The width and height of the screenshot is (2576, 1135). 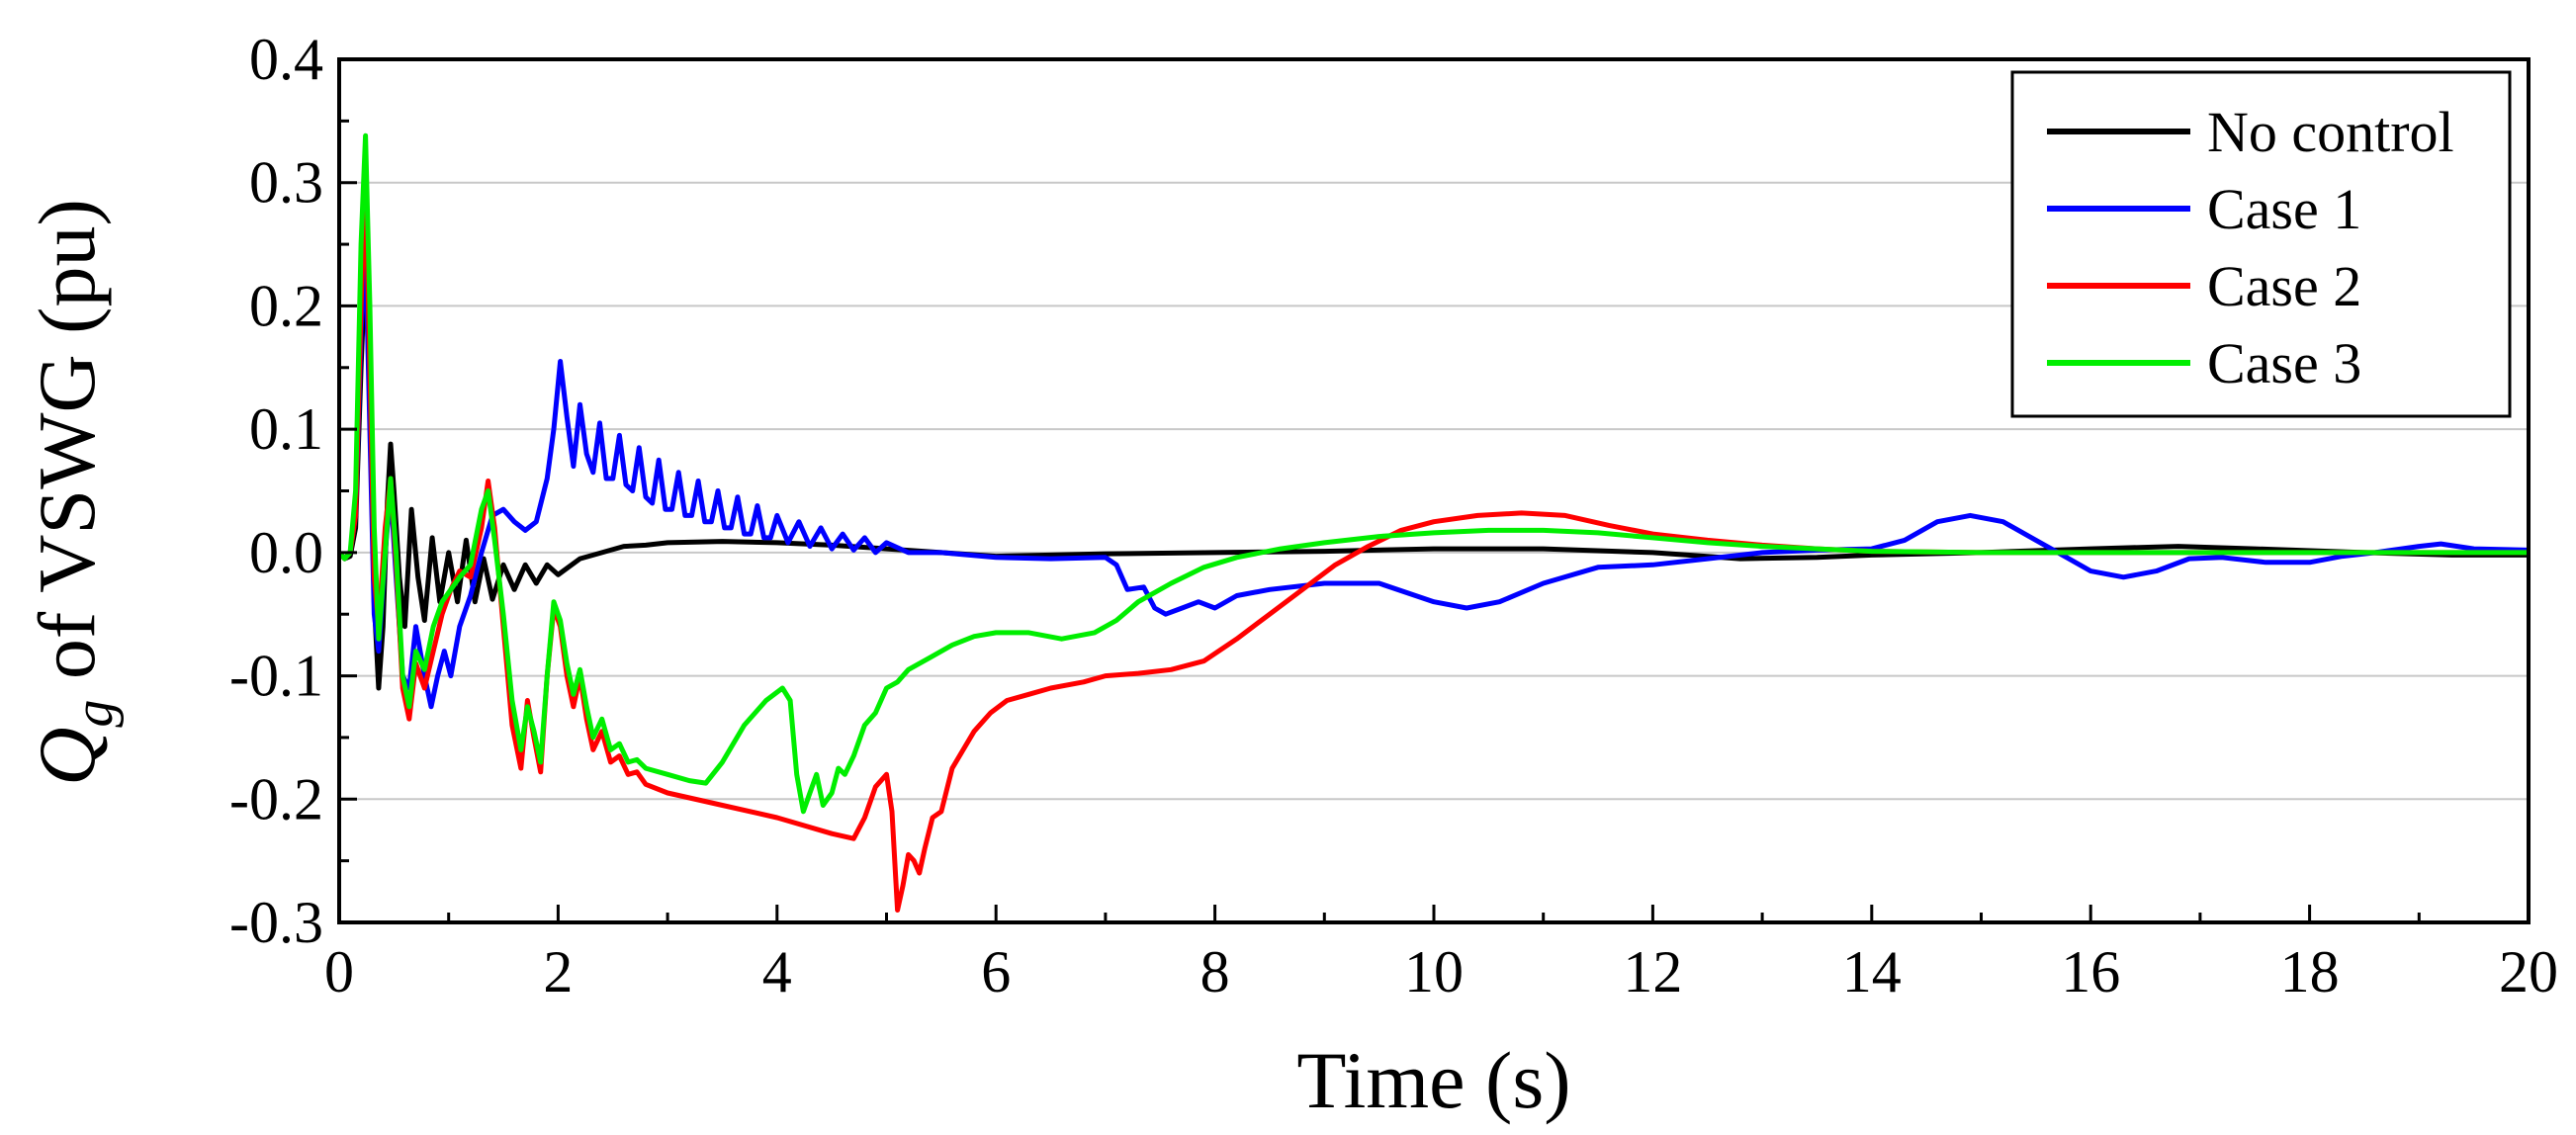 I want to click on x-axis-title: Time (s), so click(x=1433, y=1080).